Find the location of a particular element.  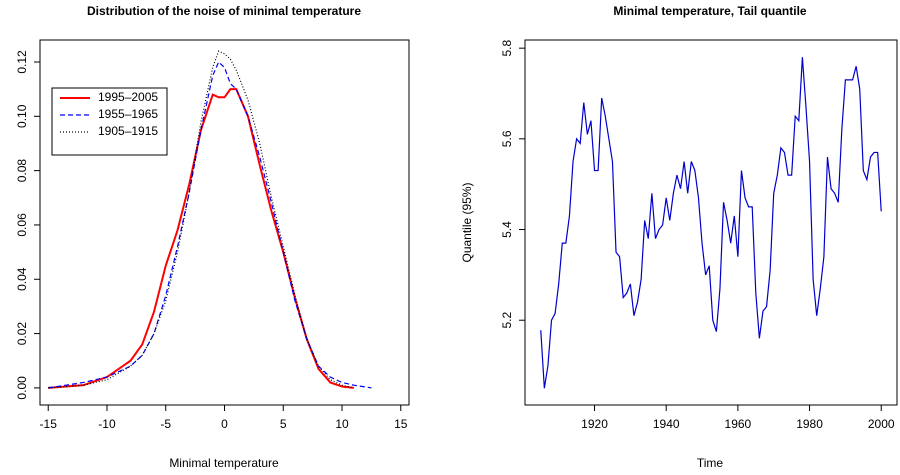

x-tick-label: 0 is located at coordinates (224, 424).